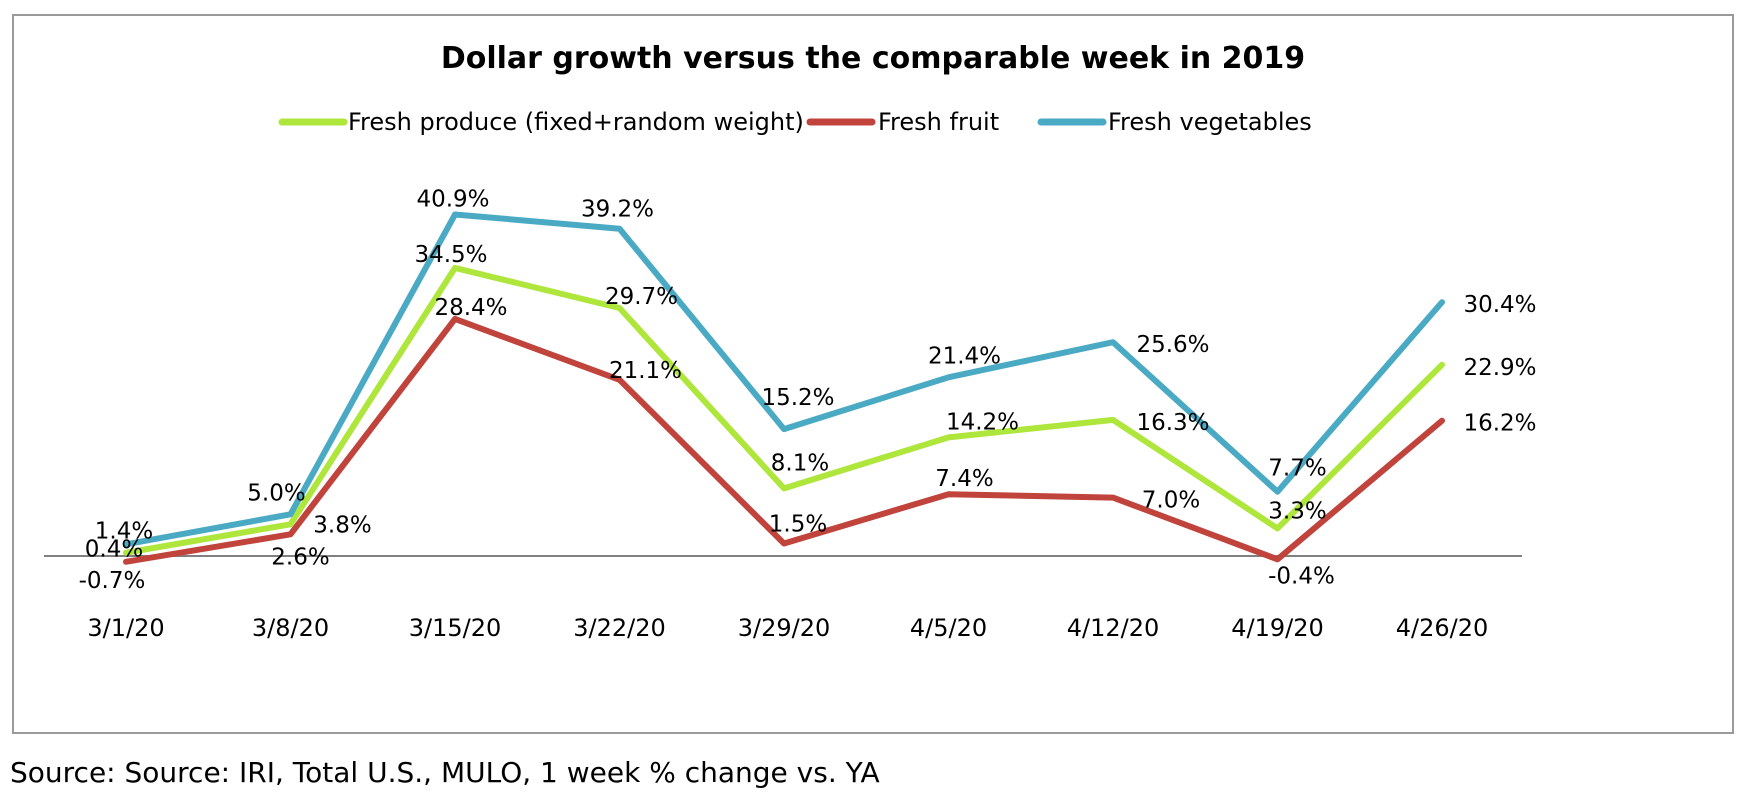  Describe the element at coordinates (1172, 345) in the screenshot. I see `data-label-fresh-vegetables-4-12-20: 25.6%` at that location.